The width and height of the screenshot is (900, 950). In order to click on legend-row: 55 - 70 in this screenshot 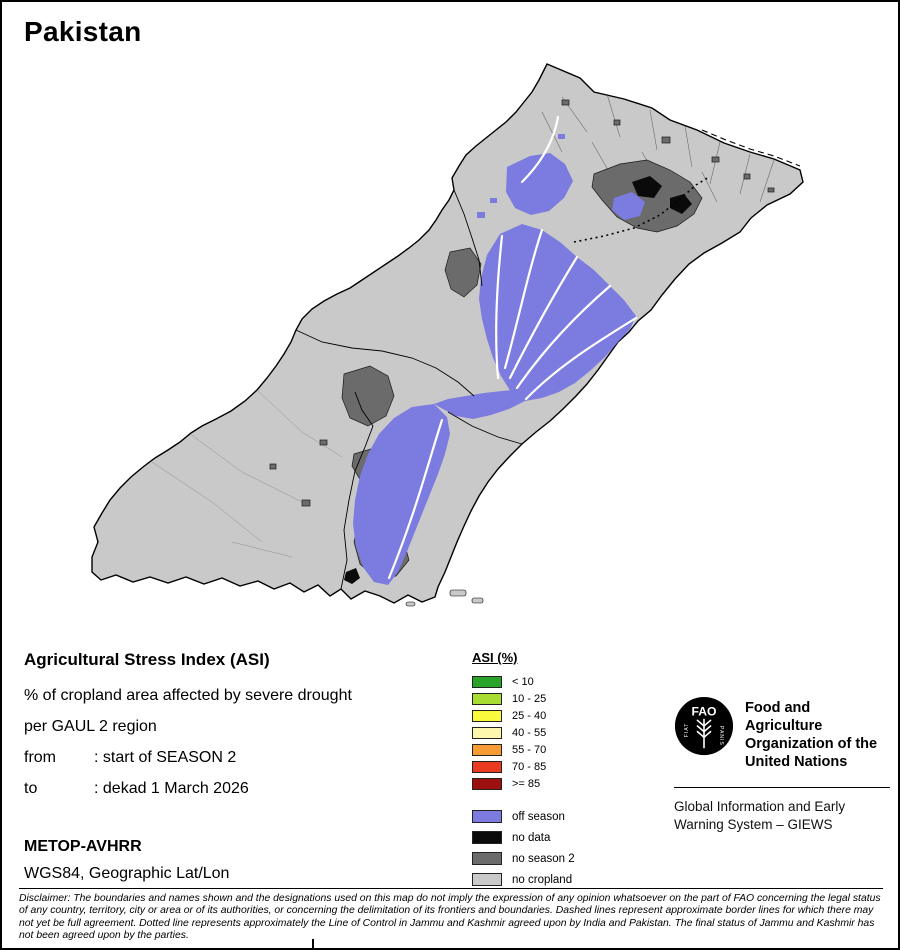, I will do `click(523, 749)`.